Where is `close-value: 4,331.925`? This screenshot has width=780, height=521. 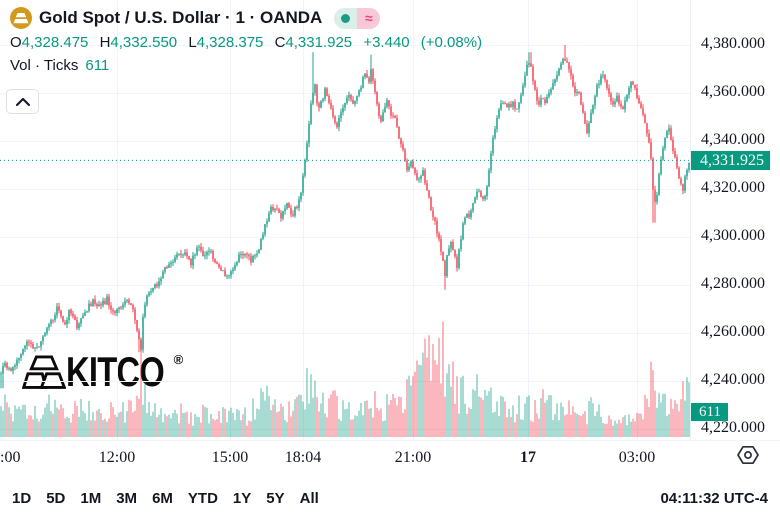
close-value: 4,331.925 is located at coordinates (319, 42).